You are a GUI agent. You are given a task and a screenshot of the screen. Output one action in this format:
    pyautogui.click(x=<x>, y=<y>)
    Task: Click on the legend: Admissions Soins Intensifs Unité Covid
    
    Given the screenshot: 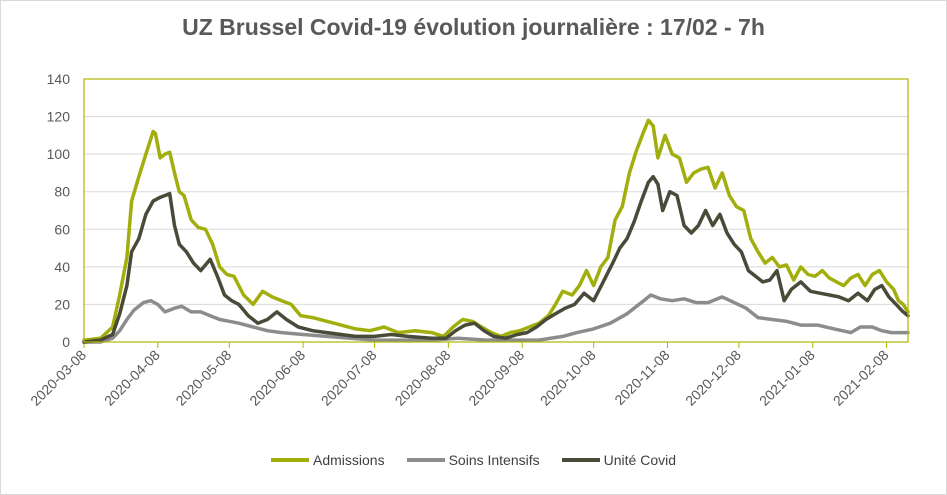 What is the action you would take?
    pyautogui.click(x=473, y=460)
    